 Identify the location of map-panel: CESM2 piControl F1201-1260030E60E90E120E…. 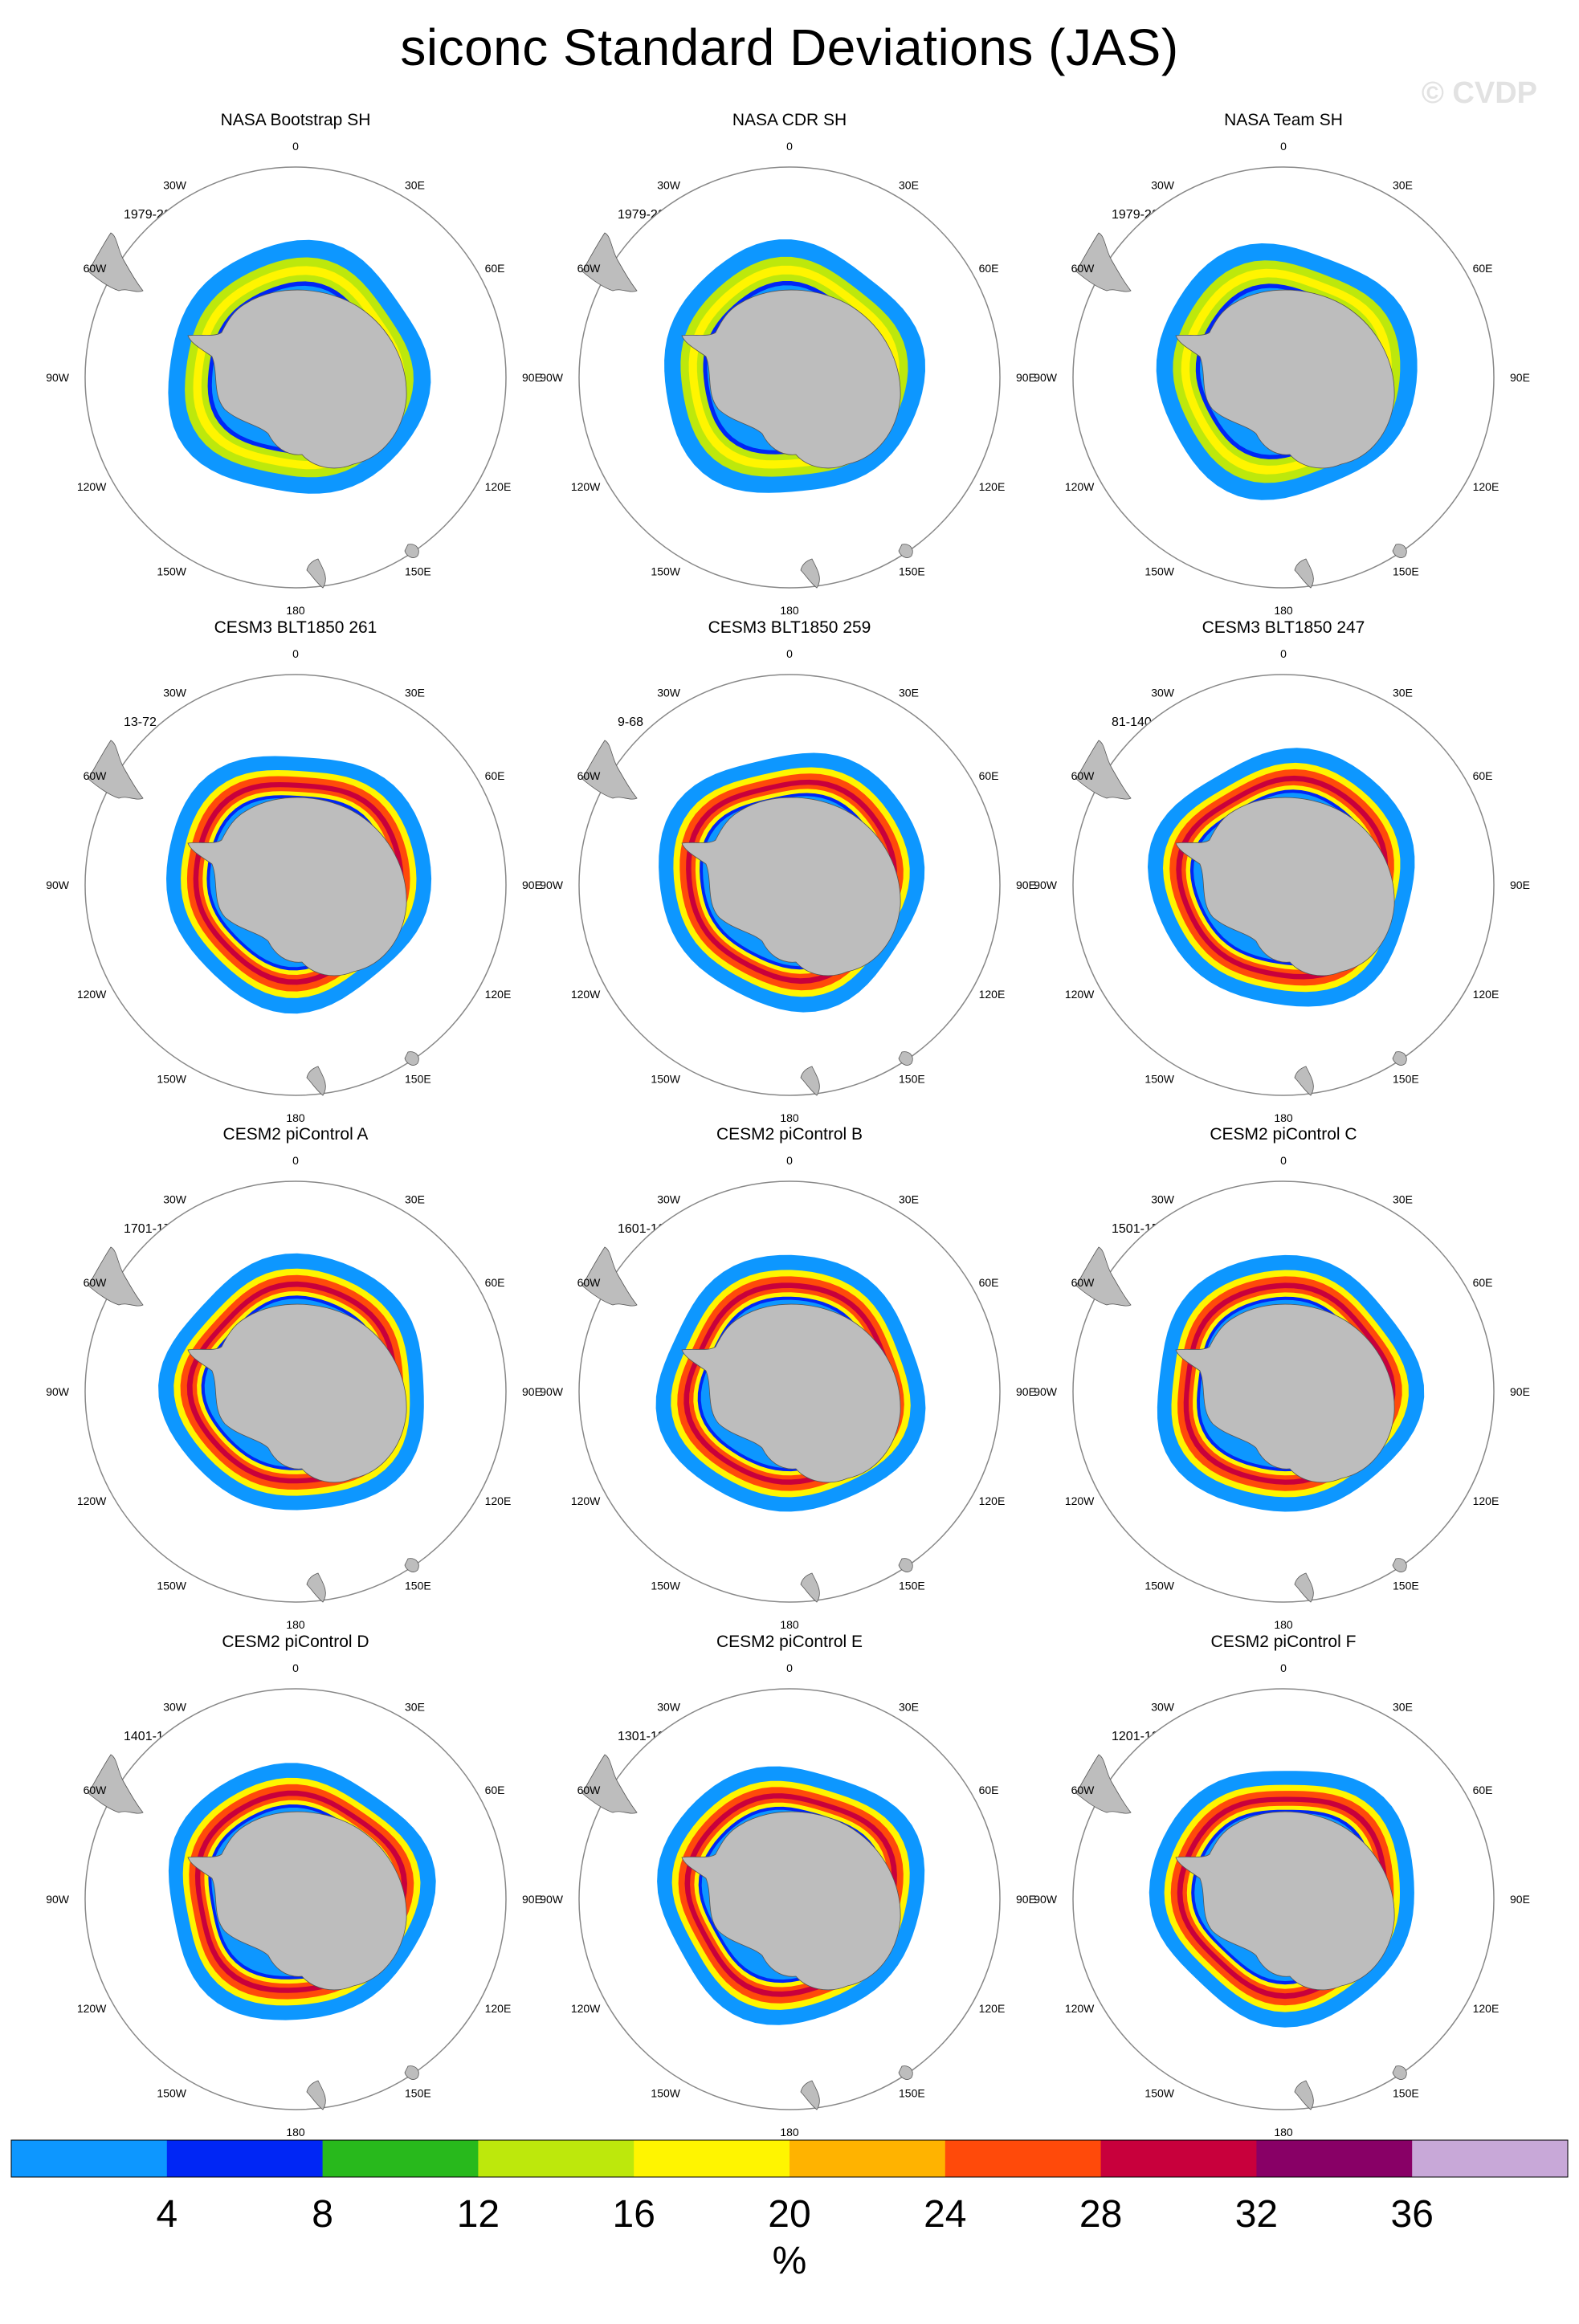
(1282, 1886).